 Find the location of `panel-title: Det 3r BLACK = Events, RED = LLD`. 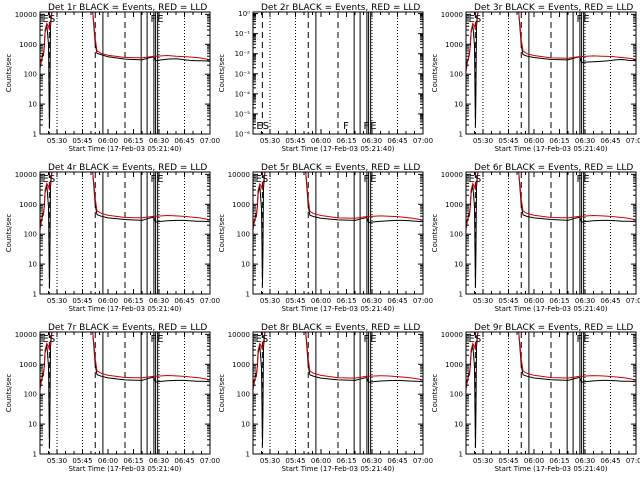

panel-title: Det 3r BLACK = Events, RED = LLD is located at coordinates (553, 8).